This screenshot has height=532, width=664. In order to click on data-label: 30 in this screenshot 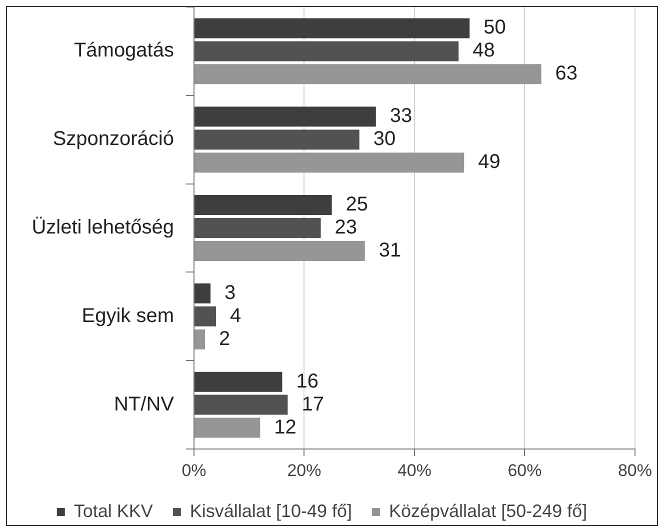, I will do `click(384, 139)`.